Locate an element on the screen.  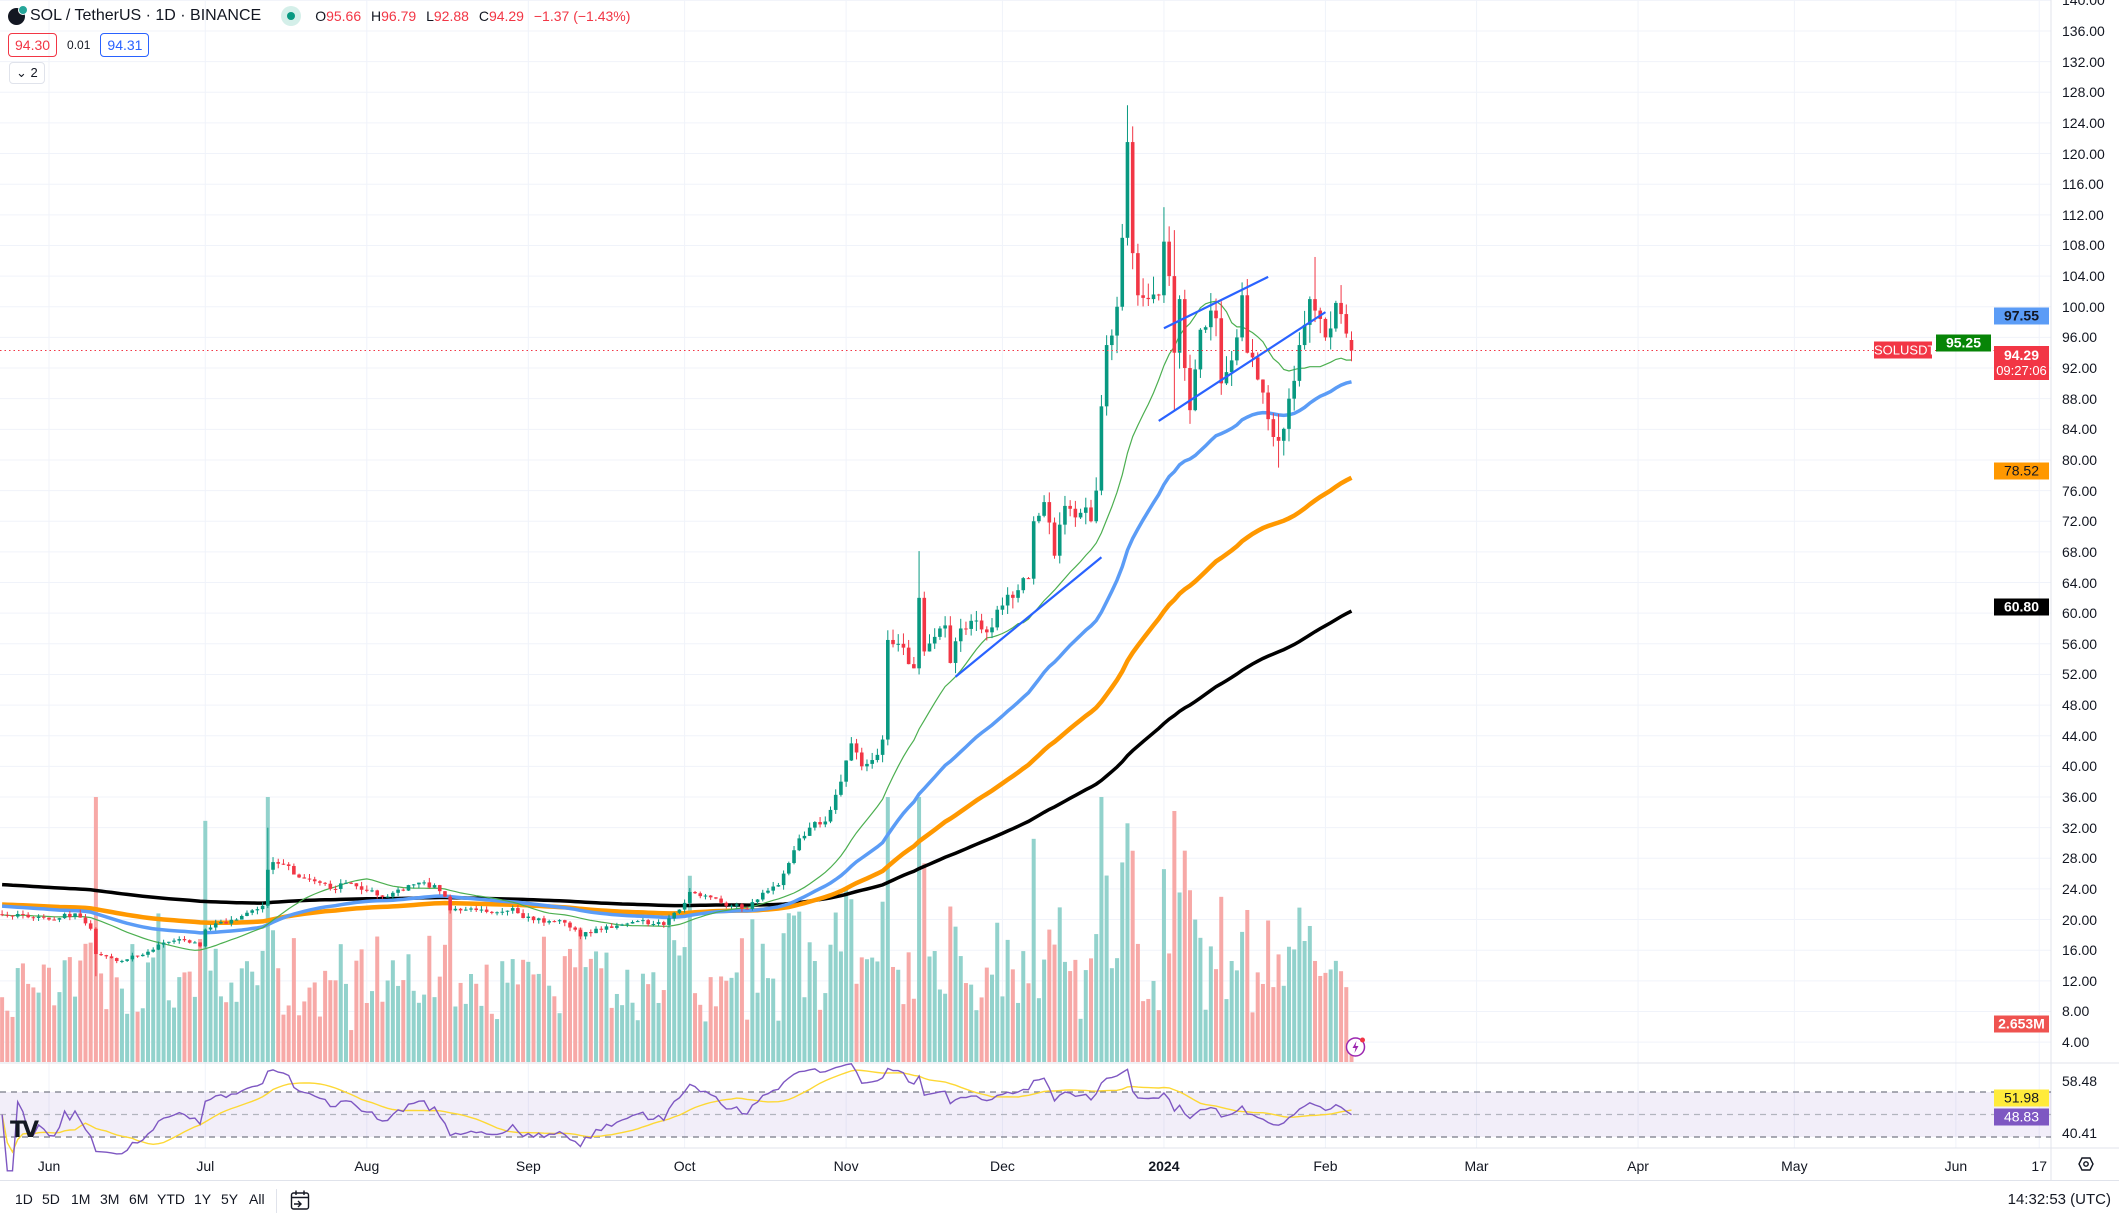
utc-clock: 14:32:53 (UTC) is located at coordinates (2059, 1199).